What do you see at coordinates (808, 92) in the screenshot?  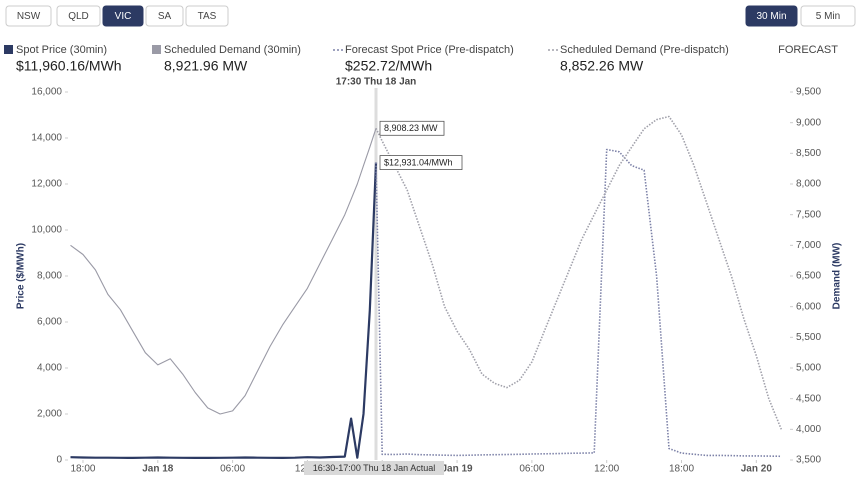 I see `y2-tick-label: 9,500` at bounding box center [808, 92].